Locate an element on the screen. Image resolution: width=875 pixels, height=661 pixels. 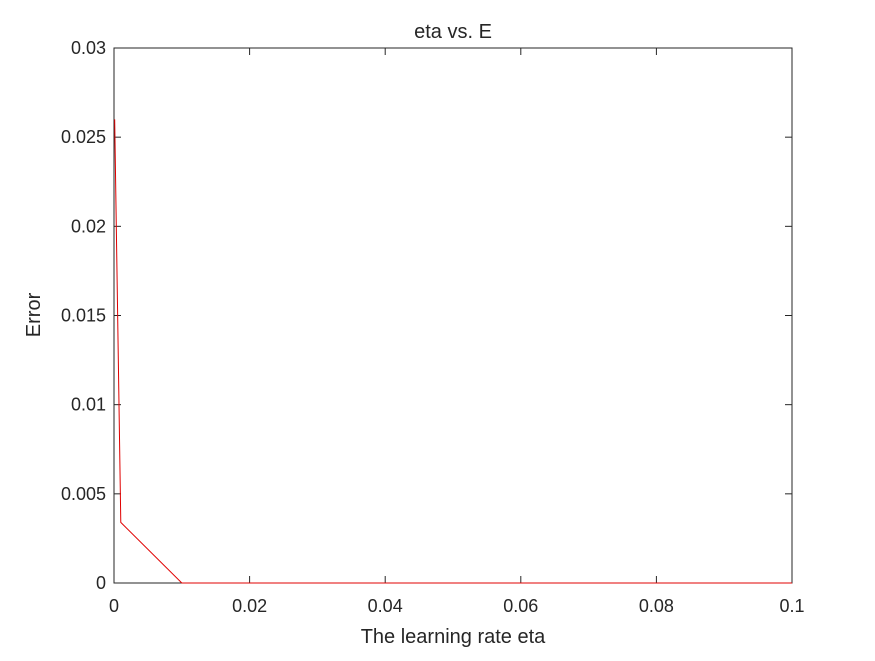
x-axis-label: The learning rate eta is located at coordinates (453, 637).